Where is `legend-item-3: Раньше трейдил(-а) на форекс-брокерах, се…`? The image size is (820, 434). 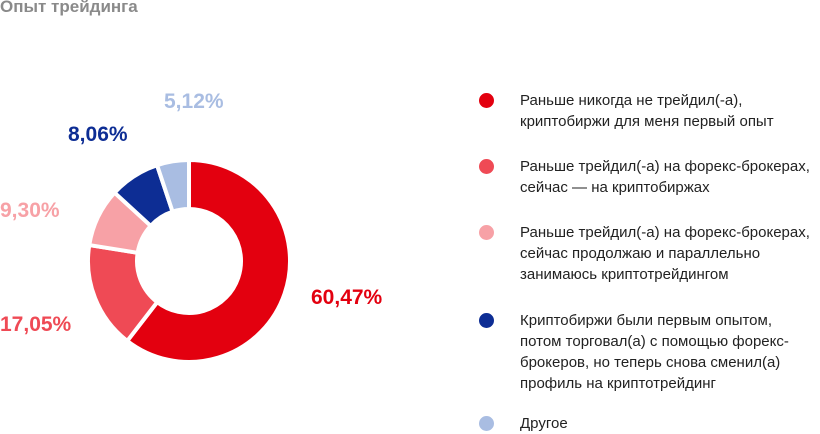 legend-item-3: Раньше трейдил(-а) на форекс-брокерах, се… is located at coordinates (670, 253).